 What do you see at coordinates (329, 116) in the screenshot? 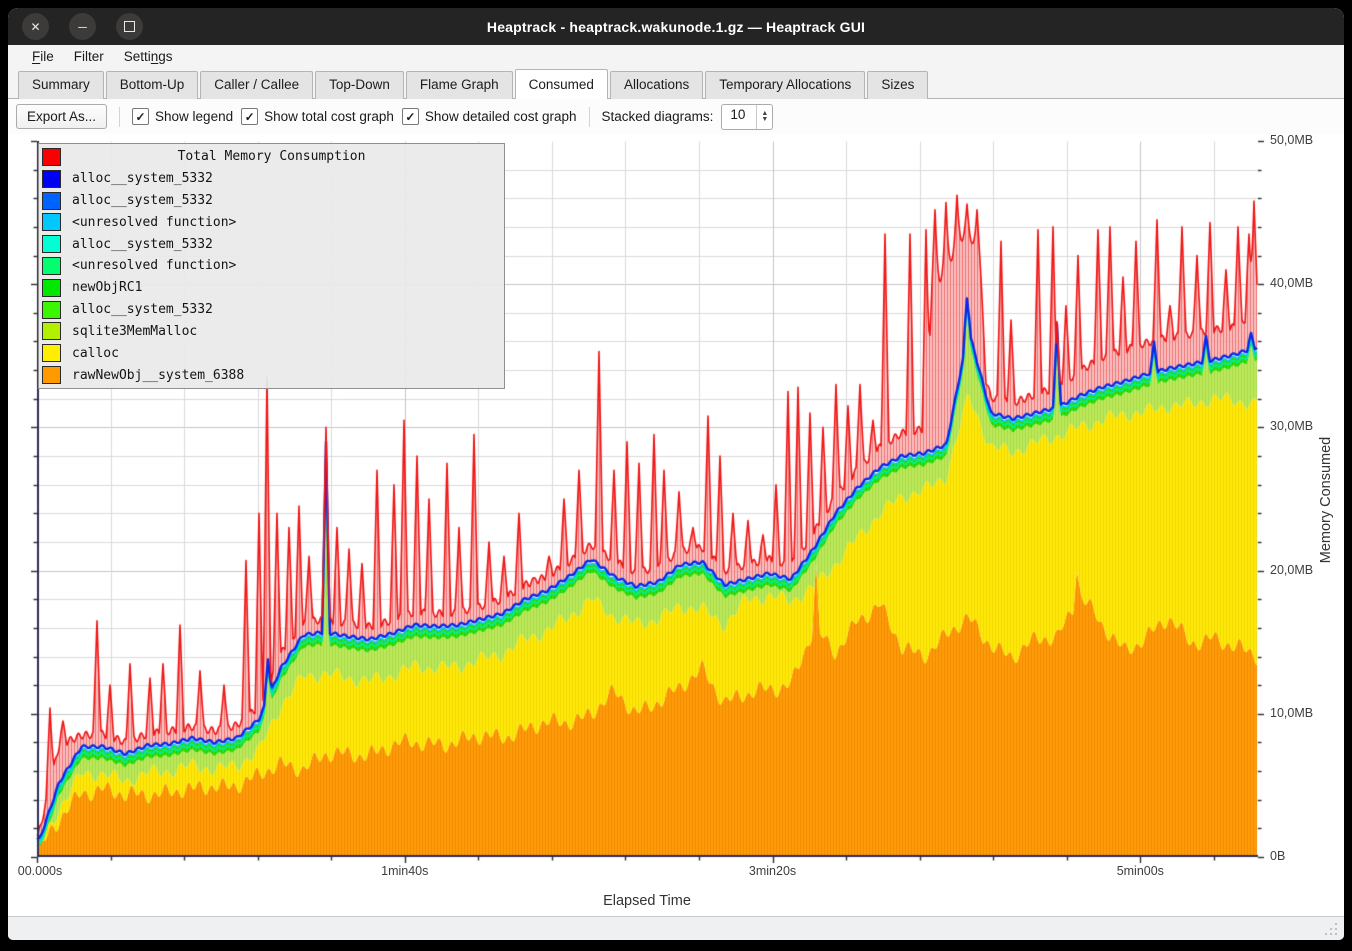
I see `checkbox-label: Show total cost graph` at bounding box center [329, 116].